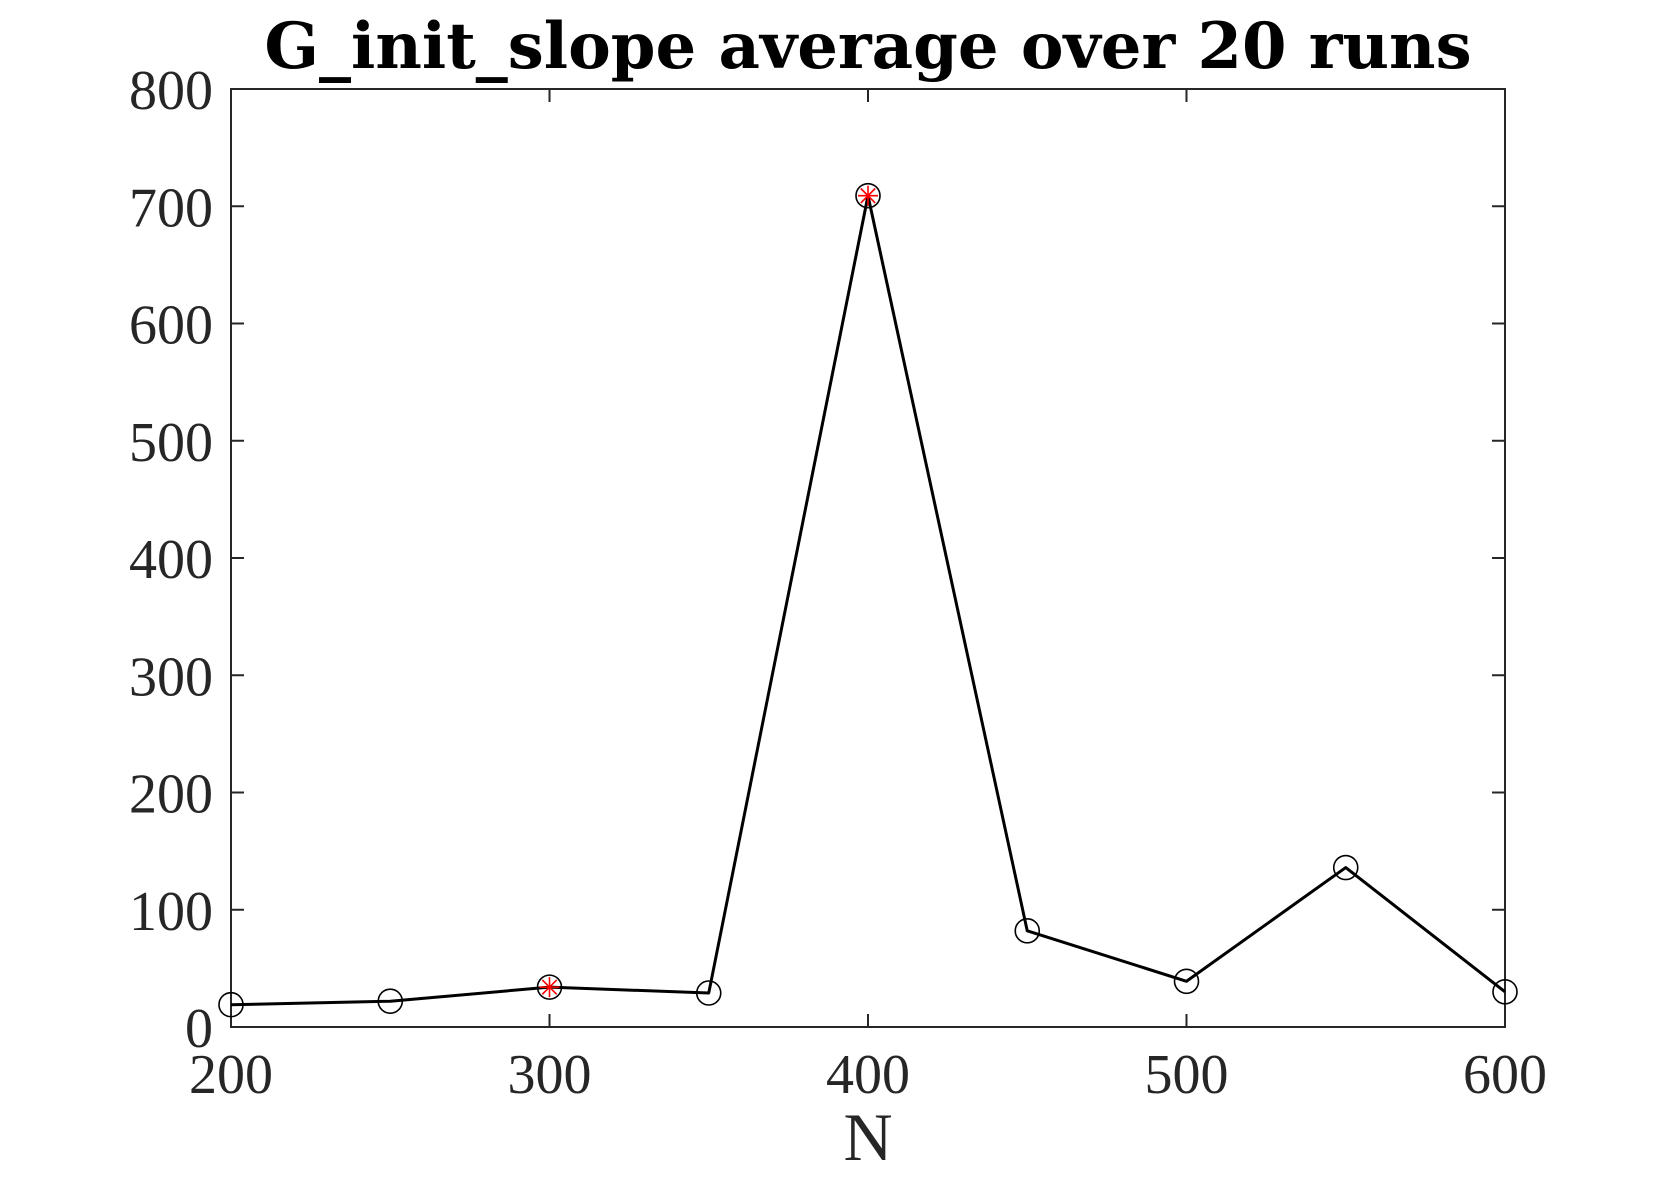 This screenshot has width=1653, height=1181. Describe the element at coordinates (171, 443) in the screenshot. I see `y-tick-label: 500` at that location.